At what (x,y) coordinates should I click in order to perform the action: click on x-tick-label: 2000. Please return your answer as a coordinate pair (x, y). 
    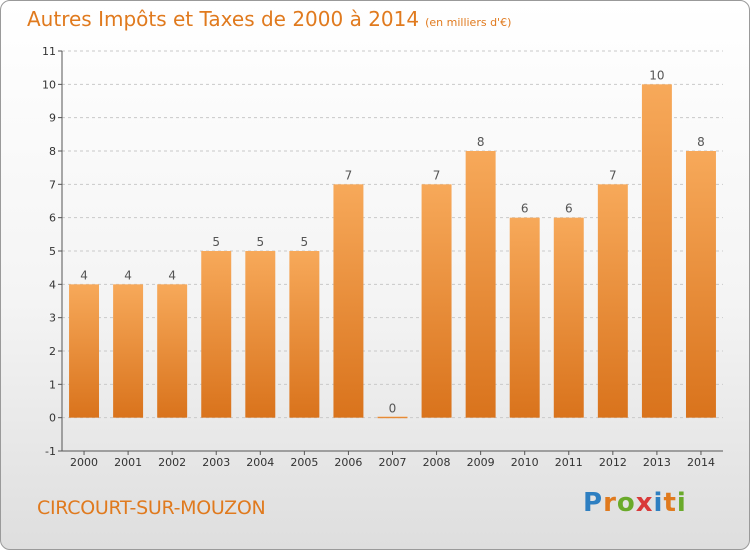
    Looking at the image, I should click on (84, 462).